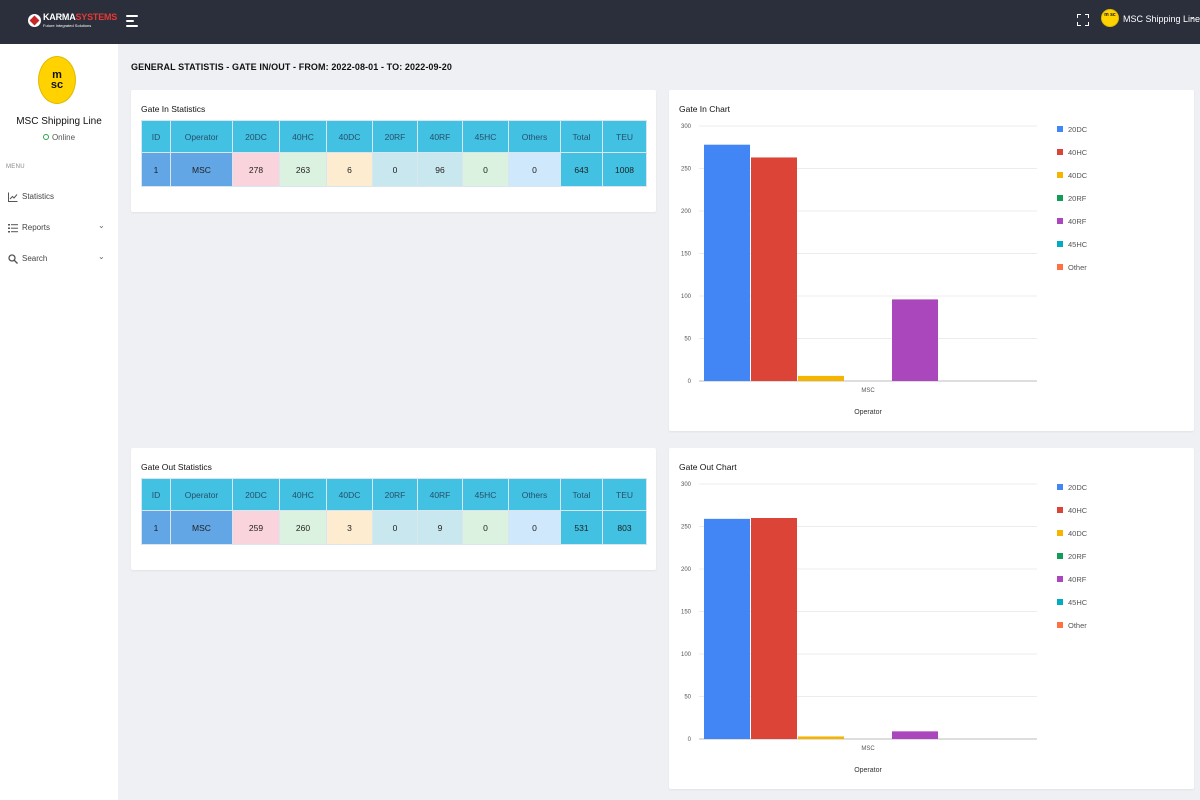 The width and height of the screenshot is (1200, 800). Describe the element at coordinates (581, 169) in the screenshot. I see `cell-total: 643` at that location.